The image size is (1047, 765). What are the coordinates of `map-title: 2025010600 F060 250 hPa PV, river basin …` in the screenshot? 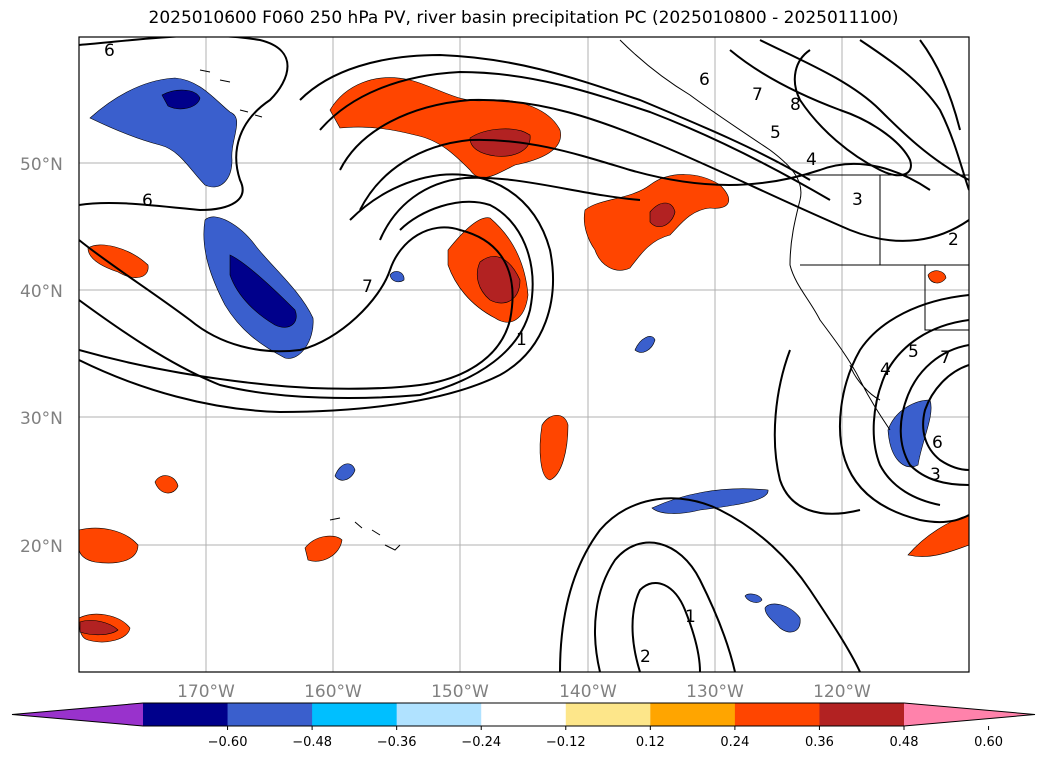 It's located at (523, 18).